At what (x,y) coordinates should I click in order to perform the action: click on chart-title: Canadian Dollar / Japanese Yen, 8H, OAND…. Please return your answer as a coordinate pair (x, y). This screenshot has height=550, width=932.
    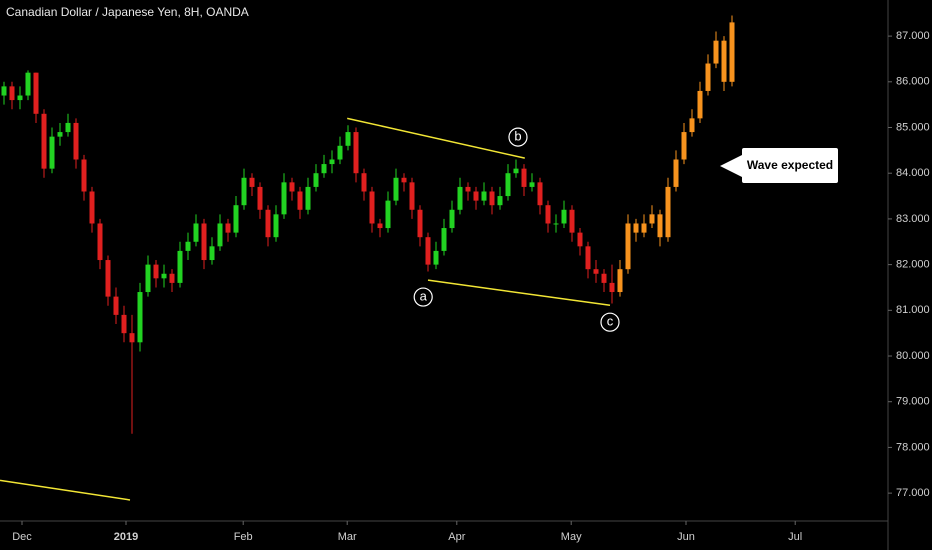
    Looking at the image, I should click on (127, 12).